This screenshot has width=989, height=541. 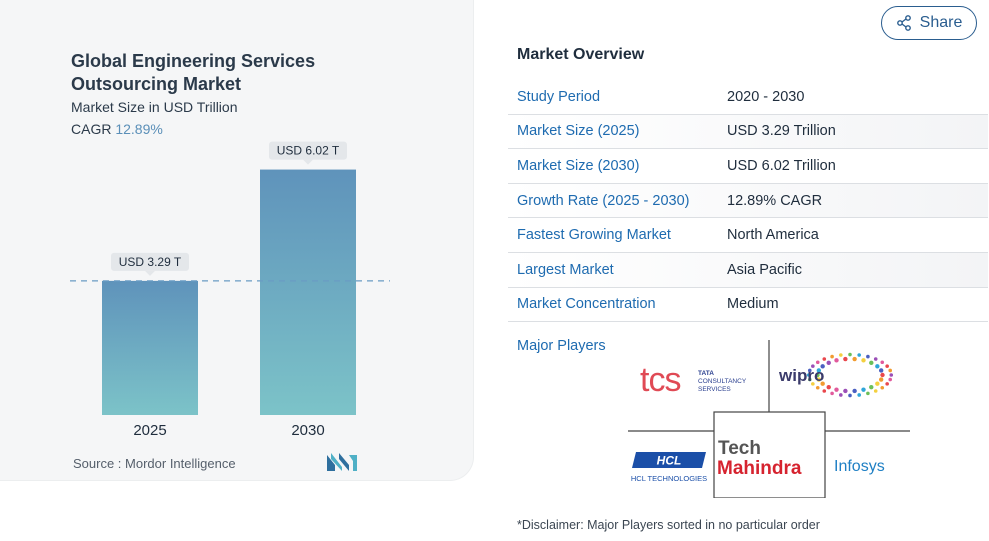 What do you see at coordinates (759, 468) in the screenshot?
I see `techm-line-2: Mahindra` at bounding box center [759, 468].